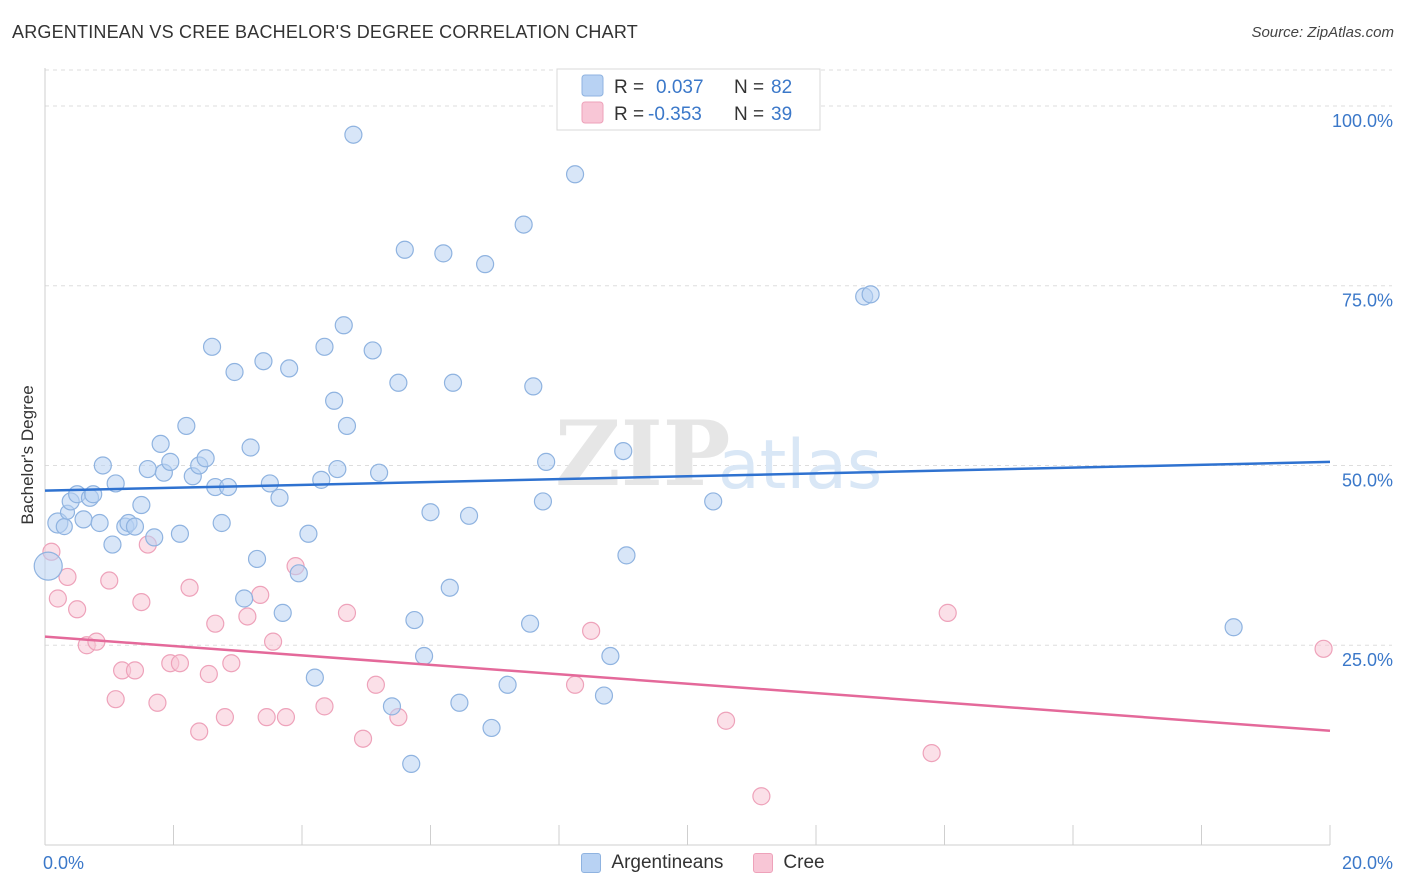 The height and width of the screenshot is (892, 1406). Describe the element at coordinates (781, 87) in the screenshot. I see `legend-n-value-a: 82` at that location.